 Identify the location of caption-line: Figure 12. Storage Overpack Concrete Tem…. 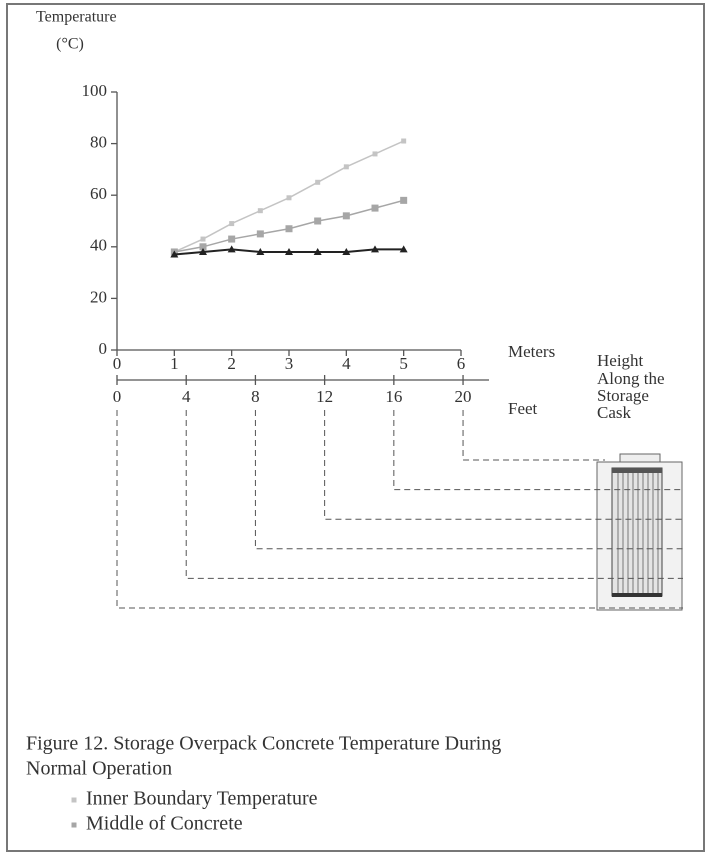
(263, 744).